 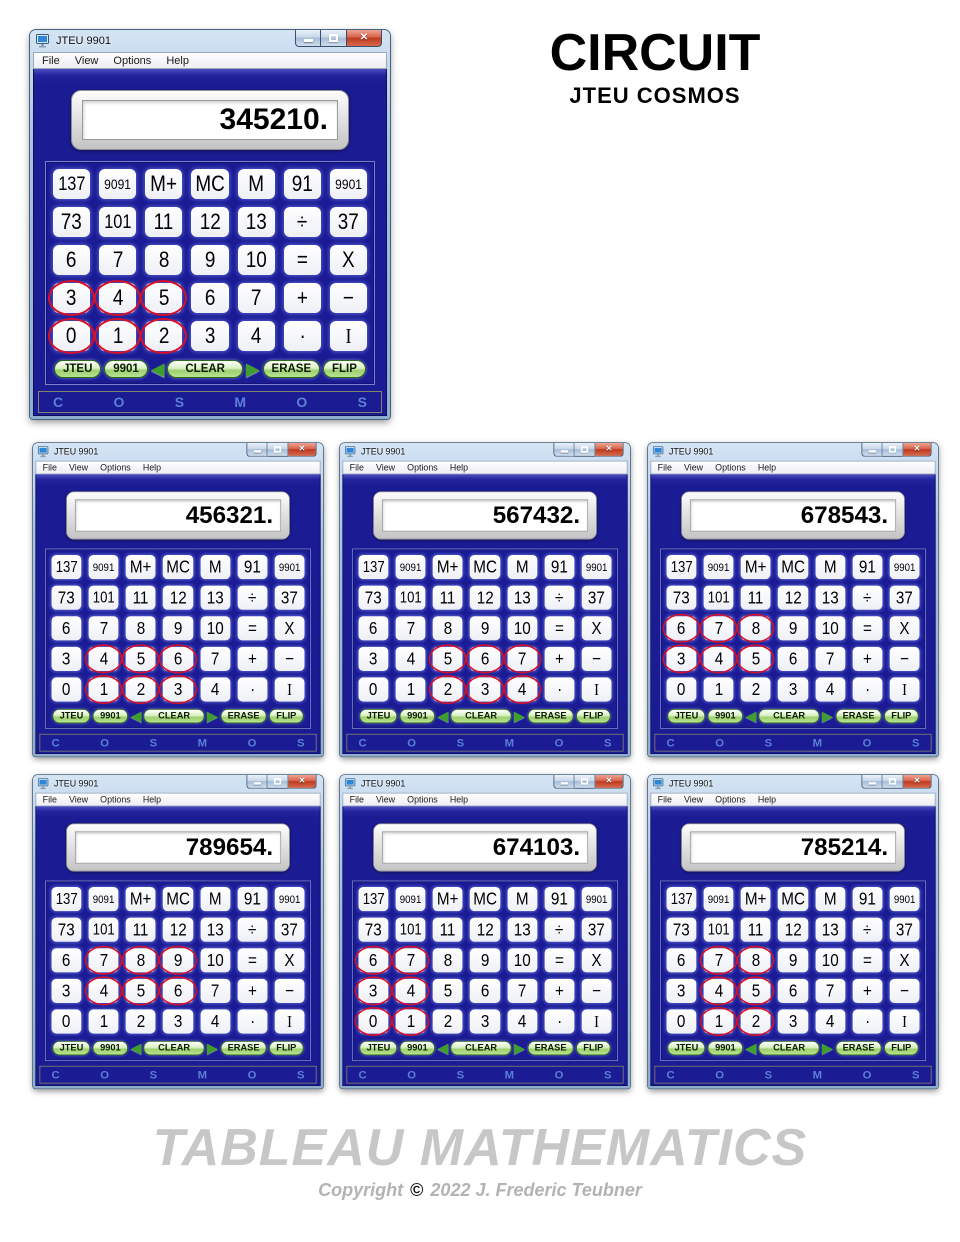 I want to click on key-73: 73, so click(x=373, y=597).